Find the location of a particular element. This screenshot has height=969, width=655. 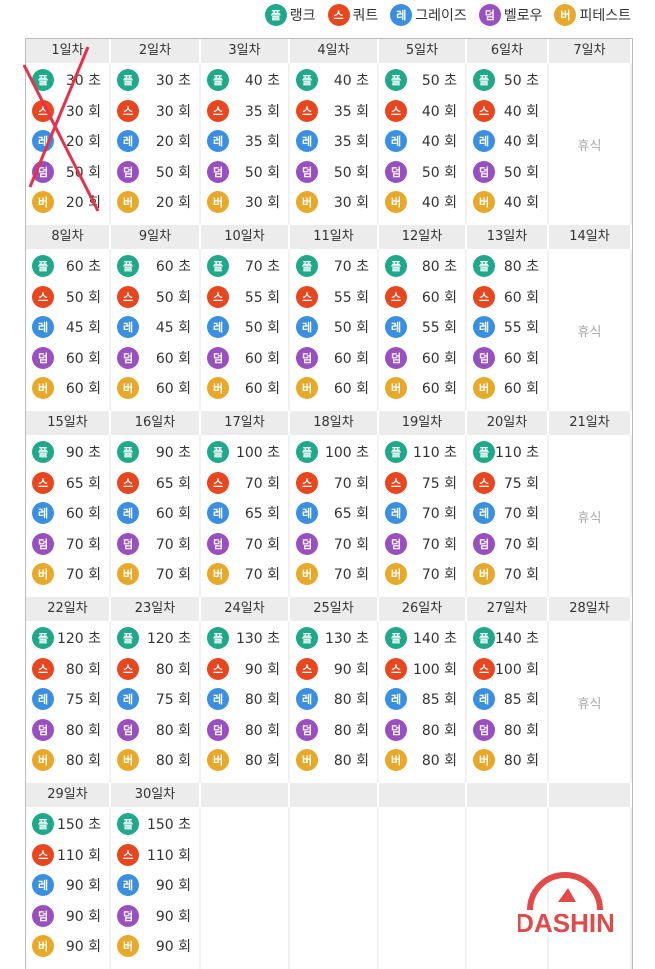

legend-label: 피테스트 is located at coordinates (605, 16).